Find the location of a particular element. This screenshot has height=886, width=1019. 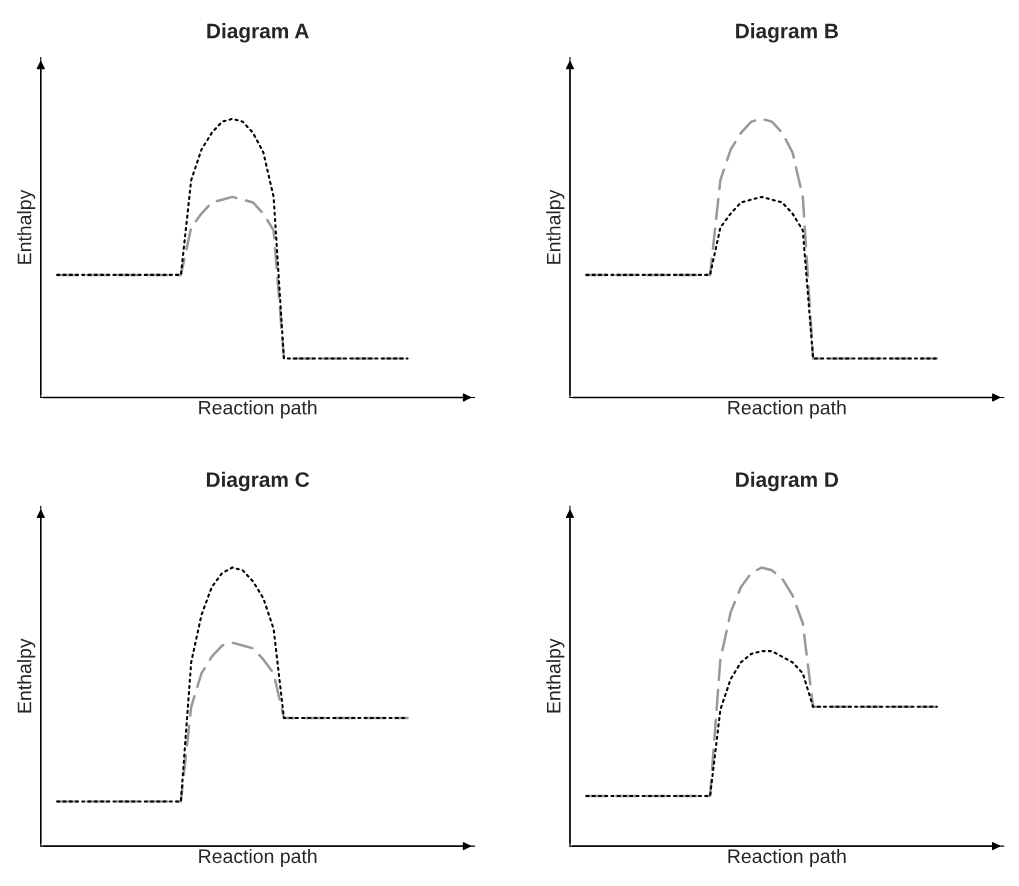

chart-title: Diagram B is located at coordinates (787, 33).